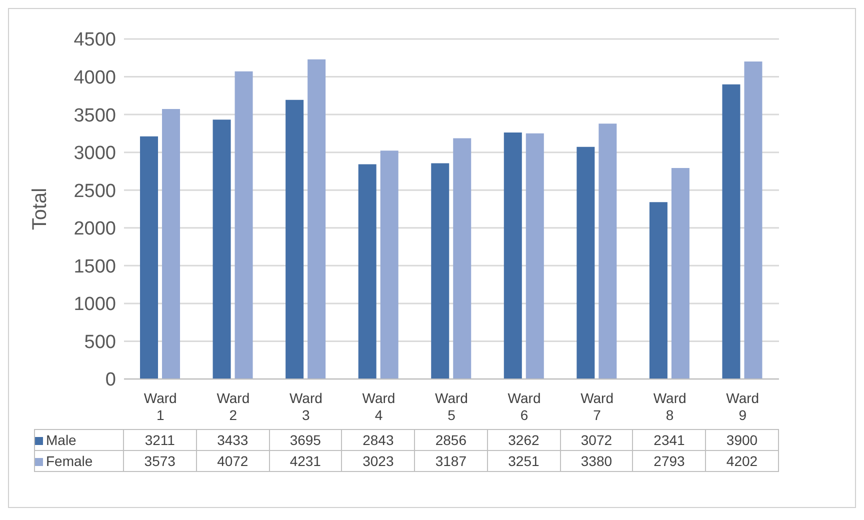 The image size is (864, 520). Describe the element at coordinates (742, 461) in the screenshot. I see `data-label: 4202` at that location.